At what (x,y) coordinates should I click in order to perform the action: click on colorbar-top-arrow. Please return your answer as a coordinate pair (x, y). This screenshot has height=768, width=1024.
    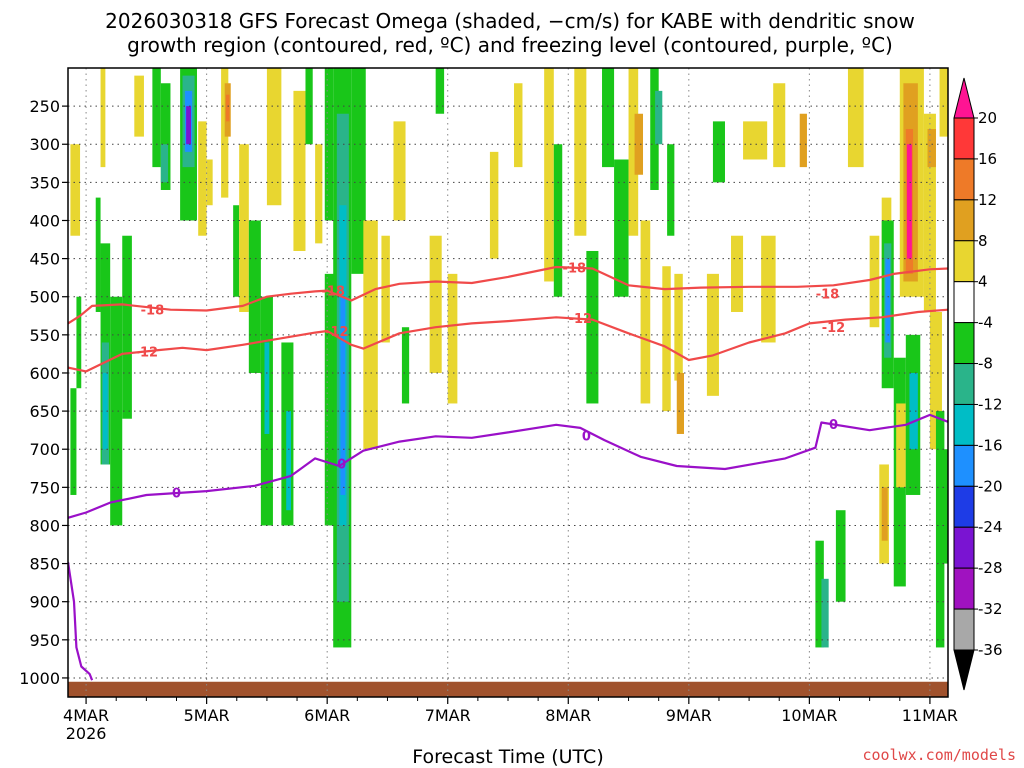
    Looking at the image, I should click on (964, 98).